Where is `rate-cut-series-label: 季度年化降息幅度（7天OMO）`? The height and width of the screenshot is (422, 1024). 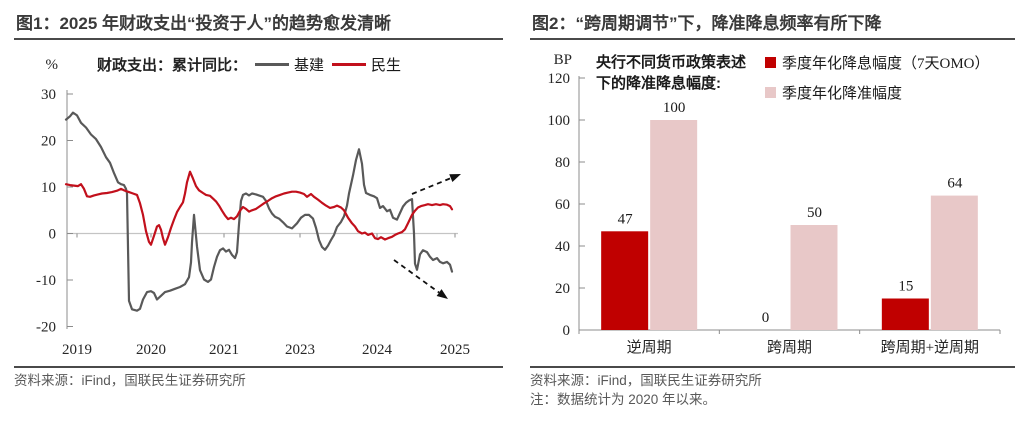
rate-cut-series-label: 季度年化降息幅度（7天OMO） is located at coordinates (886, 64).